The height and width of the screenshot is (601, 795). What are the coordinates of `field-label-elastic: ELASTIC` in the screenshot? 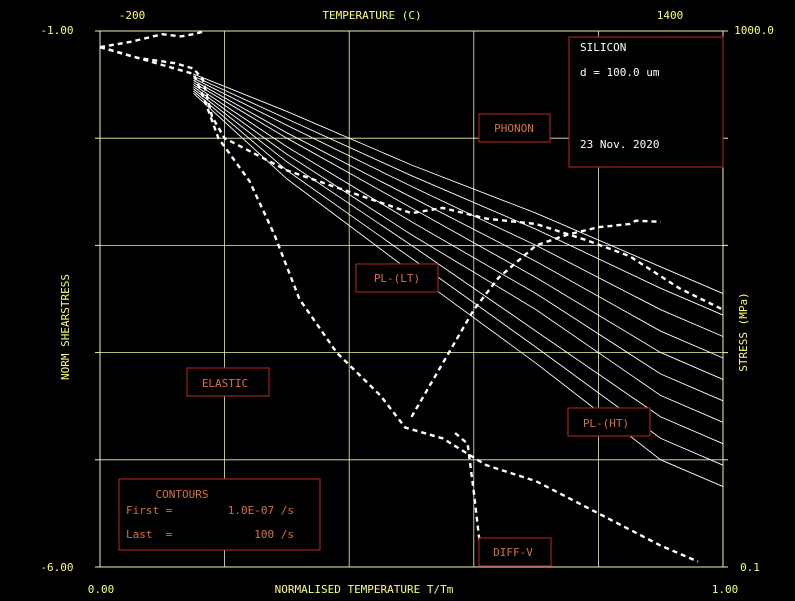 It's located at (228, 382).